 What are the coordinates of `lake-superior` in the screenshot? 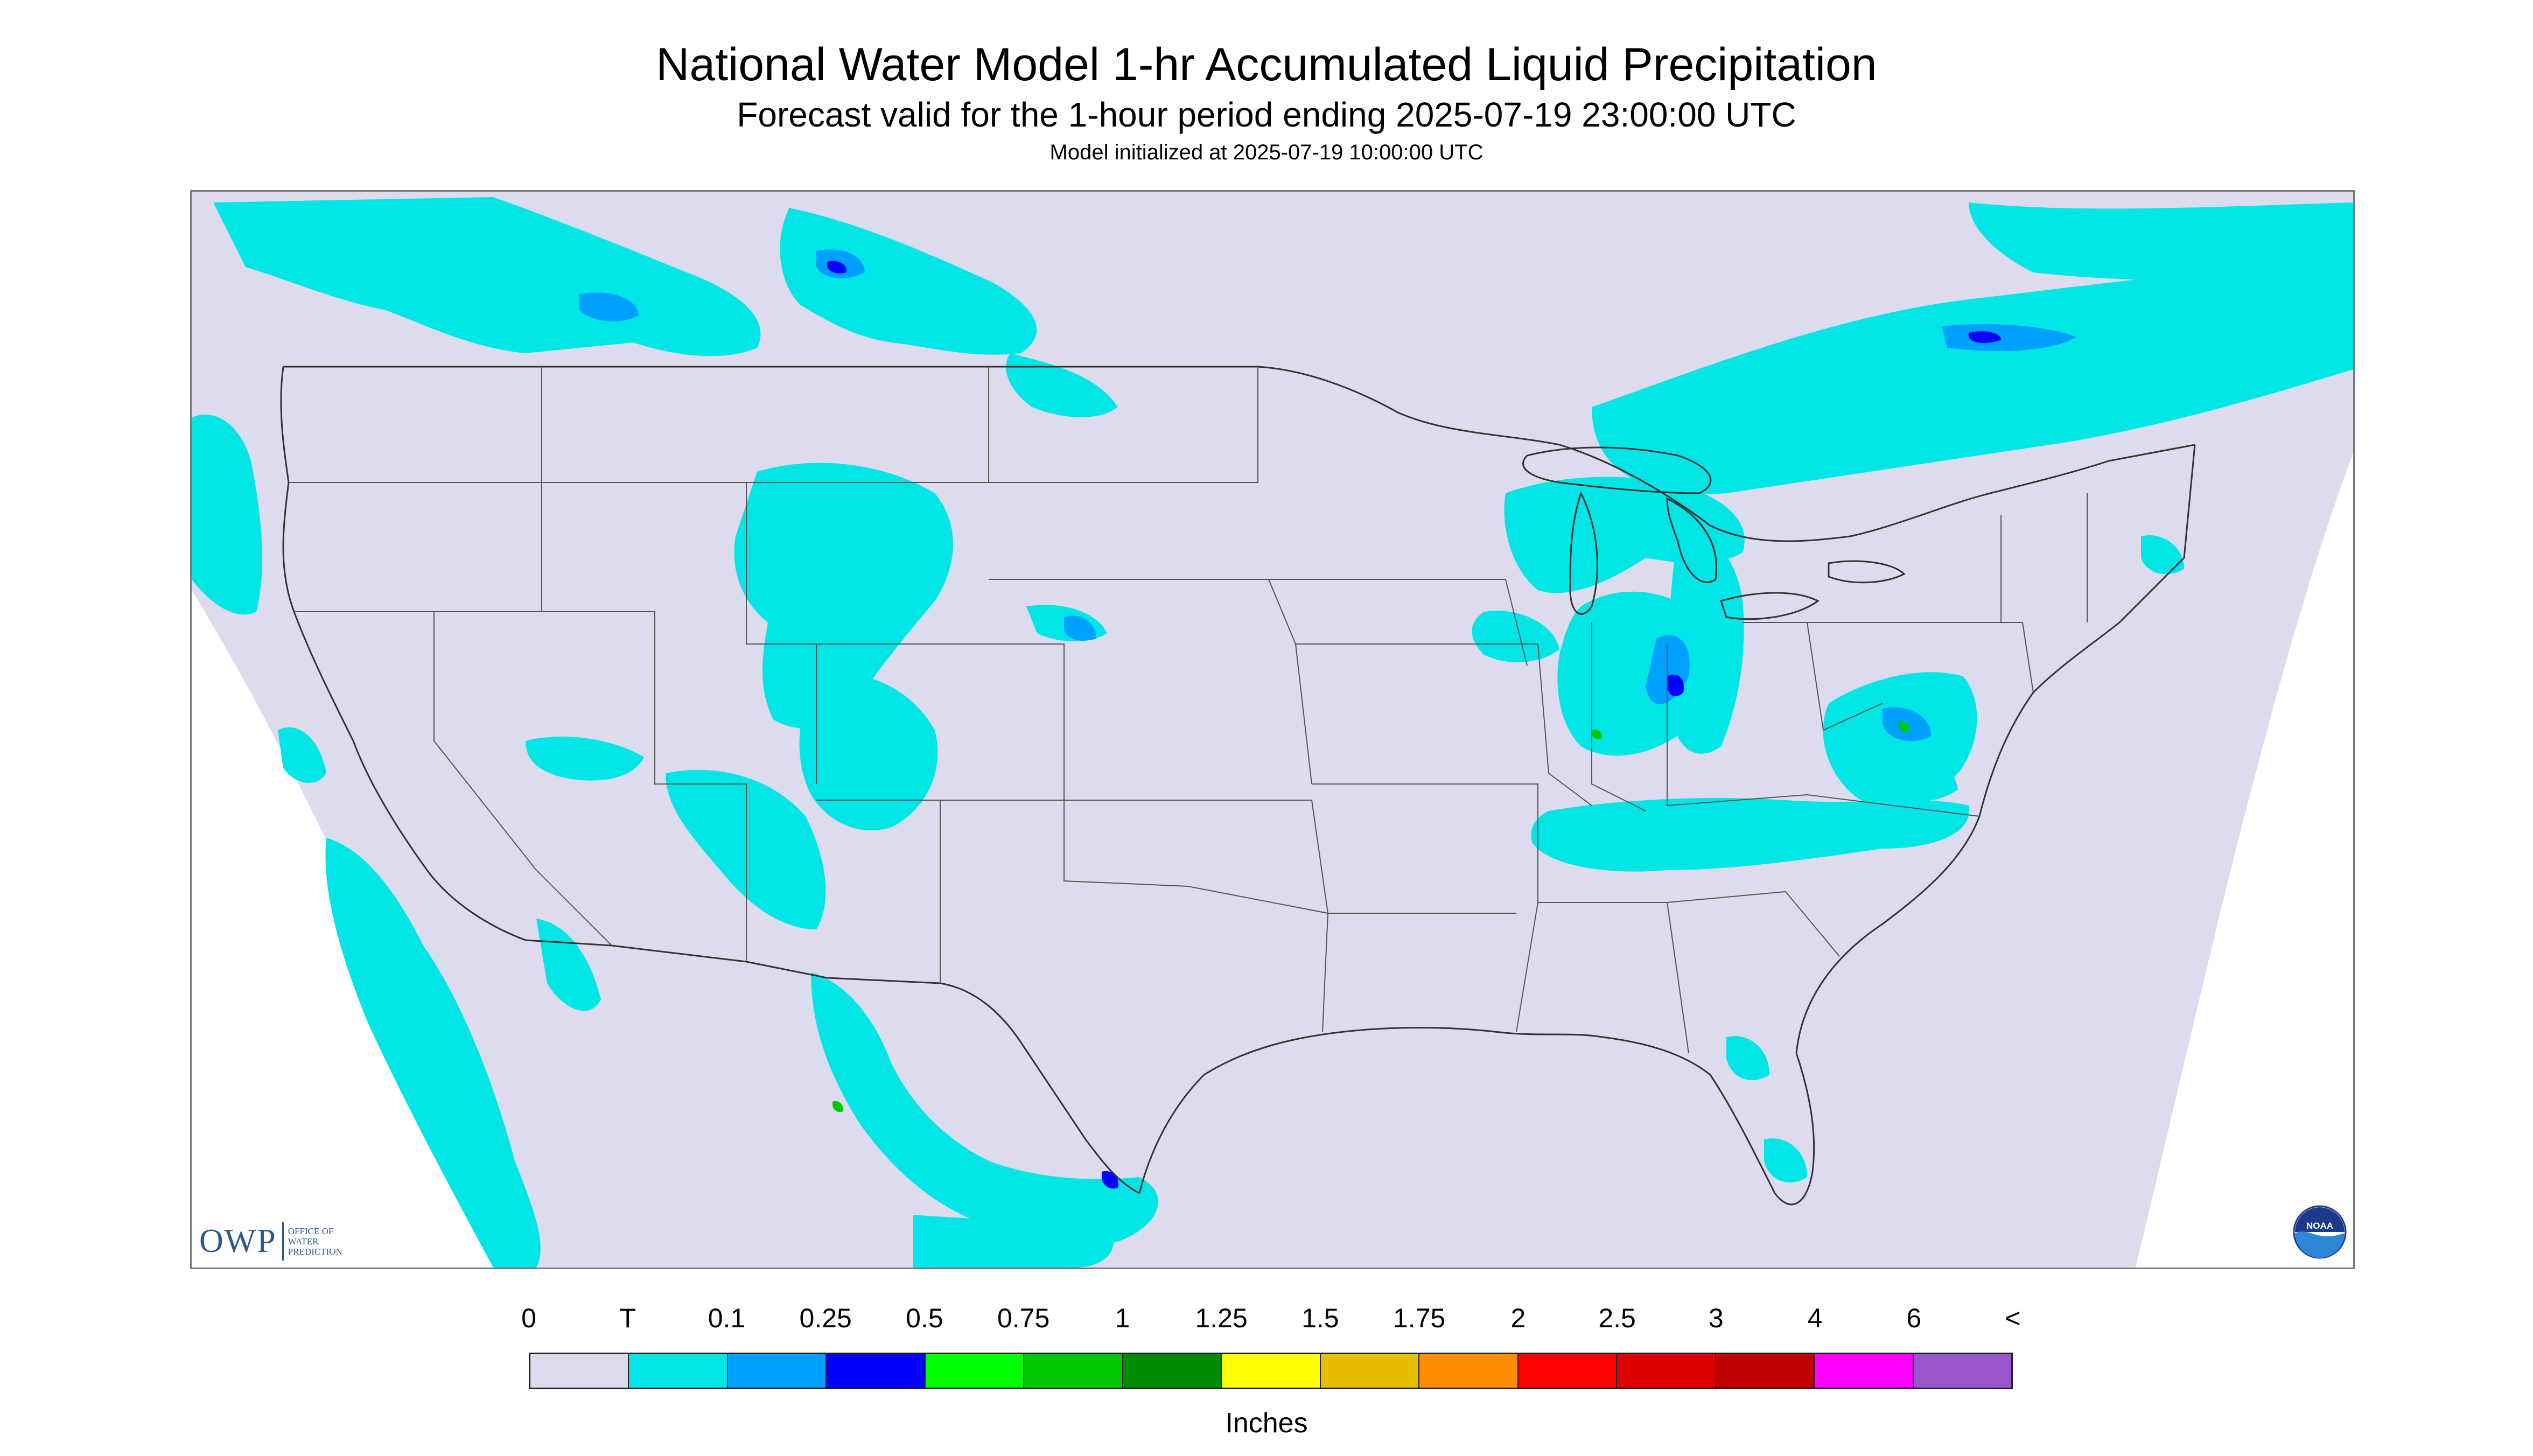 It's located at (1617, 470).